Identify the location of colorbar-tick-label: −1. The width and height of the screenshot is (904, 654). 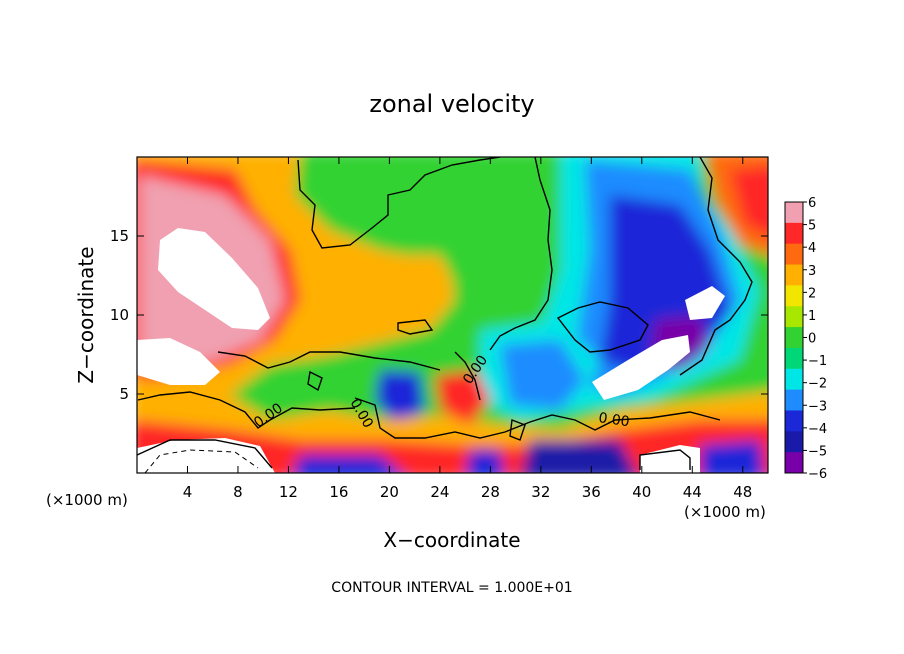
(817, 361).